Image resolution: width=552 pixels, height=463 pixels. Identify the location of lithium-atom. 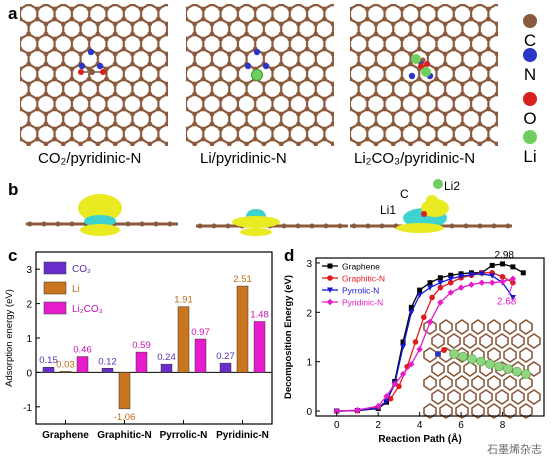
(426, 72).